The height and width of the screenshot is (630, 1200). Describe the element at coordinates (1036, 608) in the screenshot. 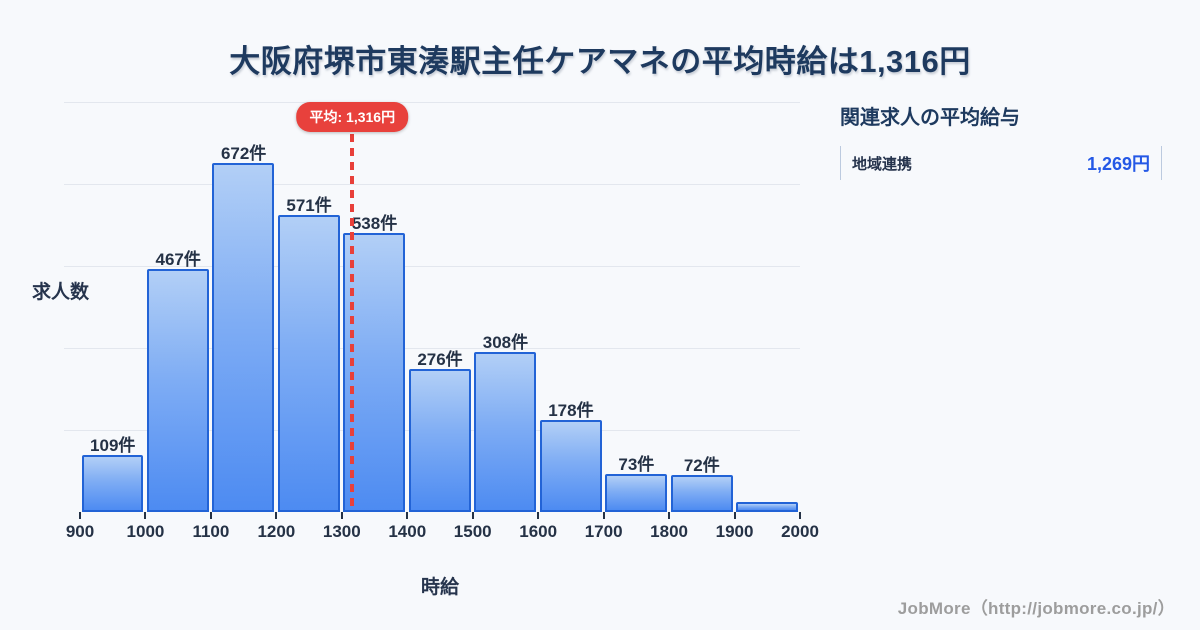

I see `footer-credit: JobMore（http://jobmore.co.jp/）` at that location.